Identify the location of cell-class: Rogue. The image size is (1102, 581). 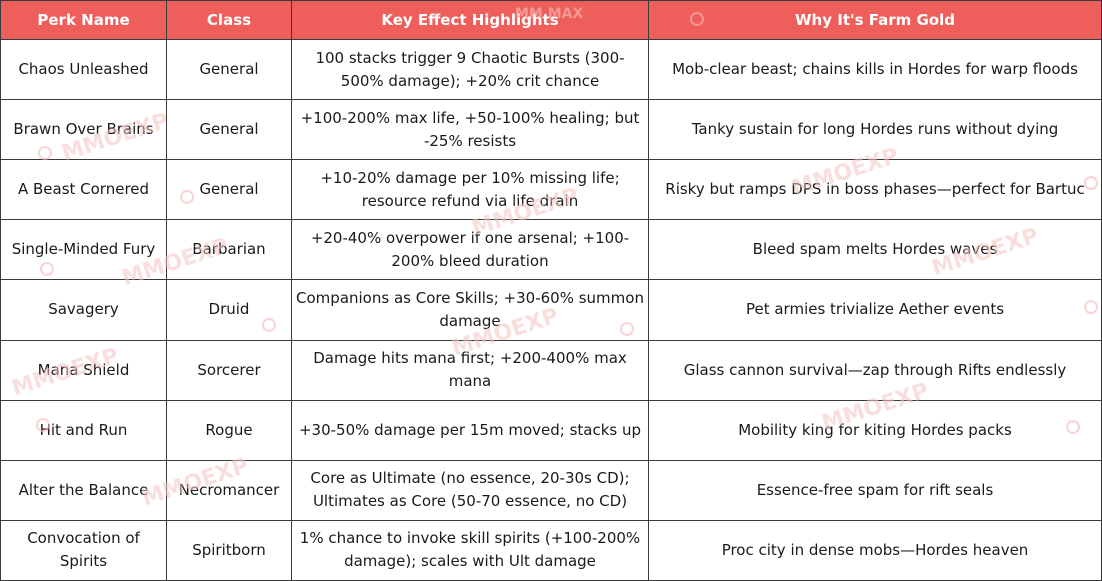
(229, 430).